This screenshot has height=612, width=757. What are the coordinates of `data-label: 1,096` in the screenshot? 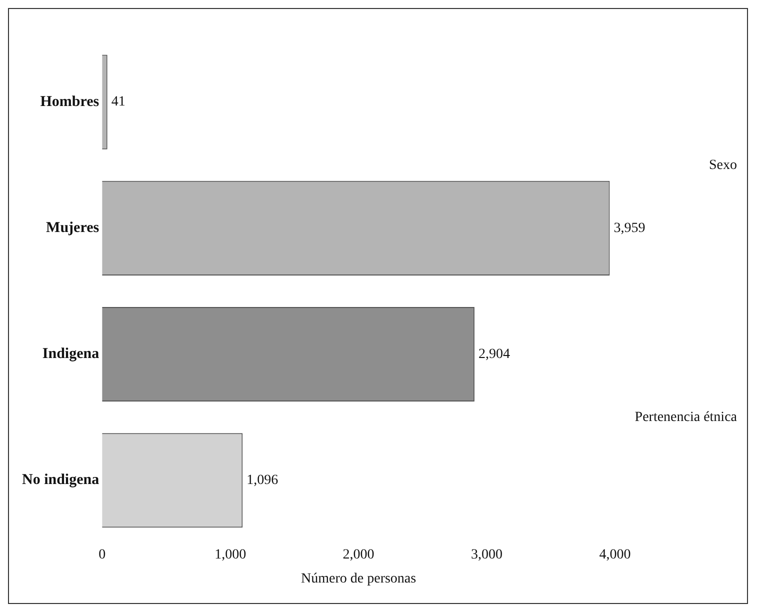 It's located at (262, 480).